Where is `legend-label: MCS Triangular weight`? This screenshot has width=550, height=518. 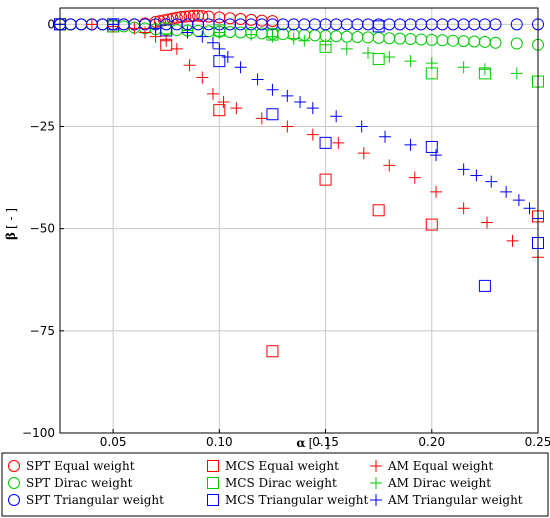 legend-label: MCS Triangular weight is located at coordinates (297, 500).